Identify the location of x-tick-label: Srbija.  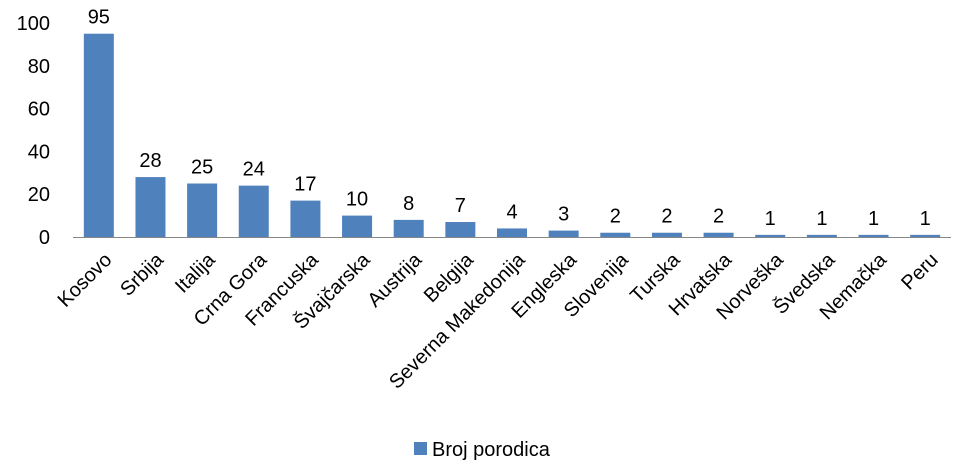
(142, 274).